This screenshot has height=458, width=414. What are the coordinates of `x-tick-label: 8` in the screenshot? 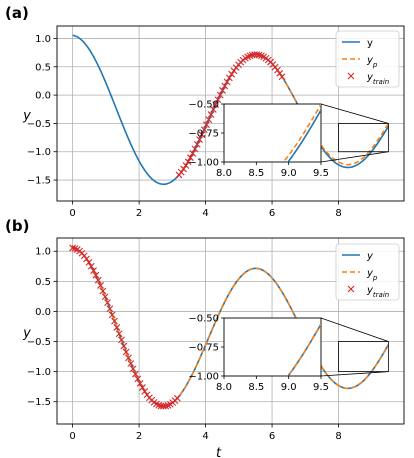 It's located at (338, 436).